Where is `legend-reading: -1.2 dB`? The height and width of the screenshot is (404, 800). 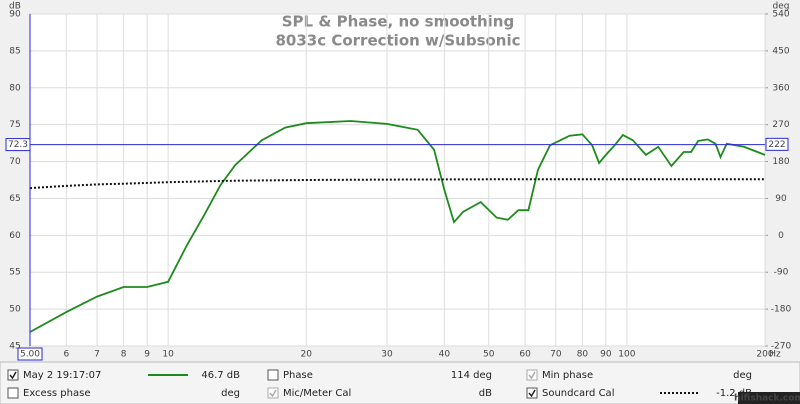
legend-reading: -1.2 dB is located at coordinates (734, 393).